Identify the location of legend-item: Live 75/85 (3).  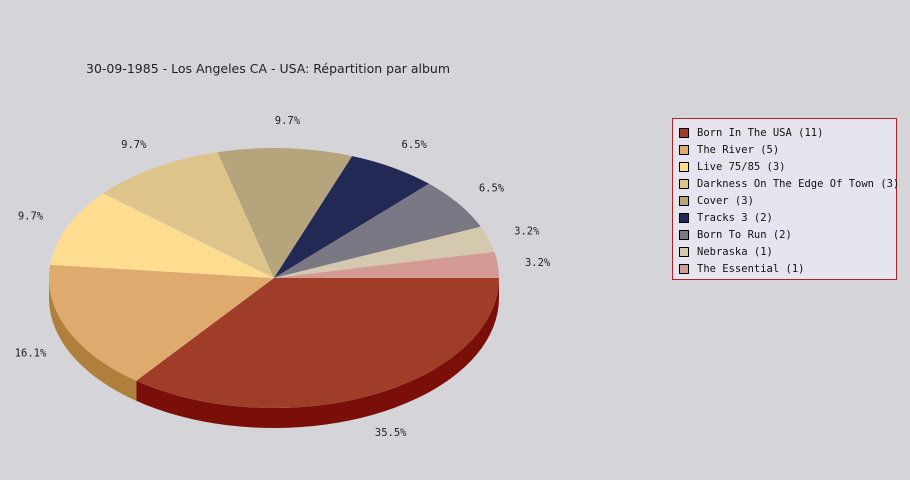
(787, 166).